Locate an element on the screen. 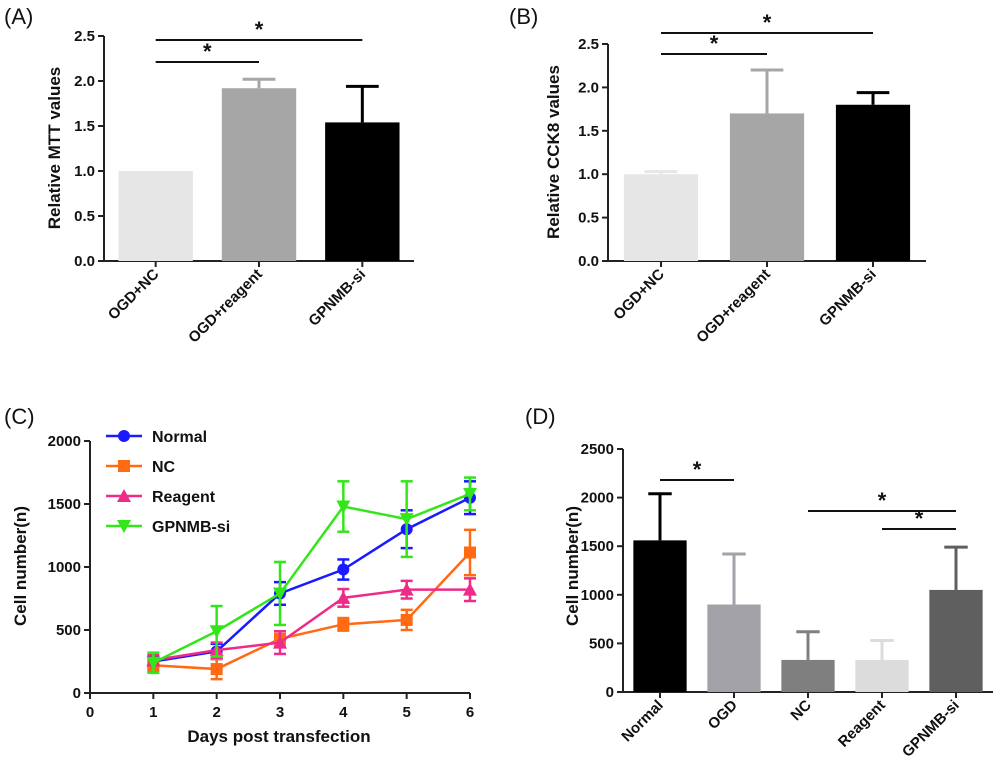  panel-a-y-tick-label: 0.0 is located at coordinates (84, 261).